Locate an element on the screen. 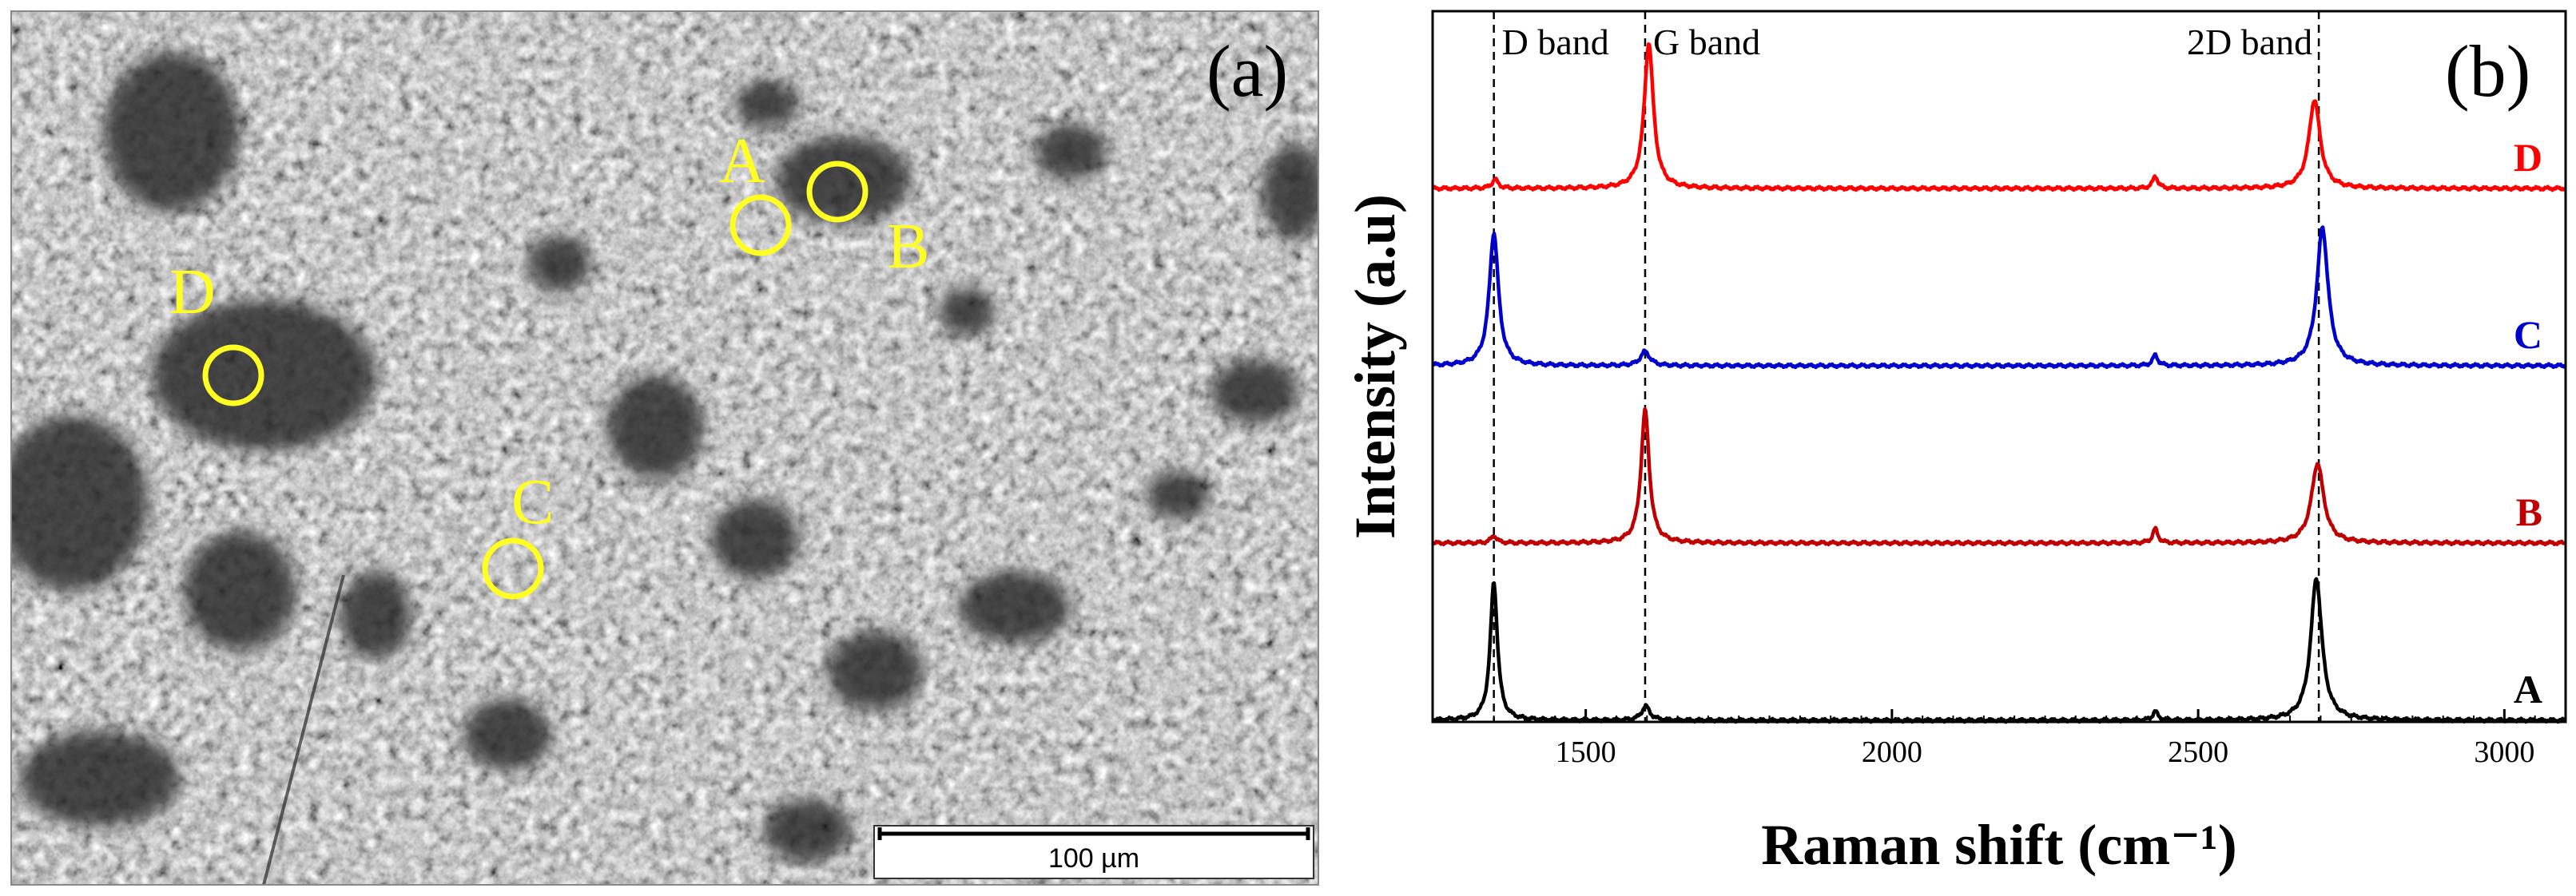  marker-label-b: B is located at coordinates (908, 247).